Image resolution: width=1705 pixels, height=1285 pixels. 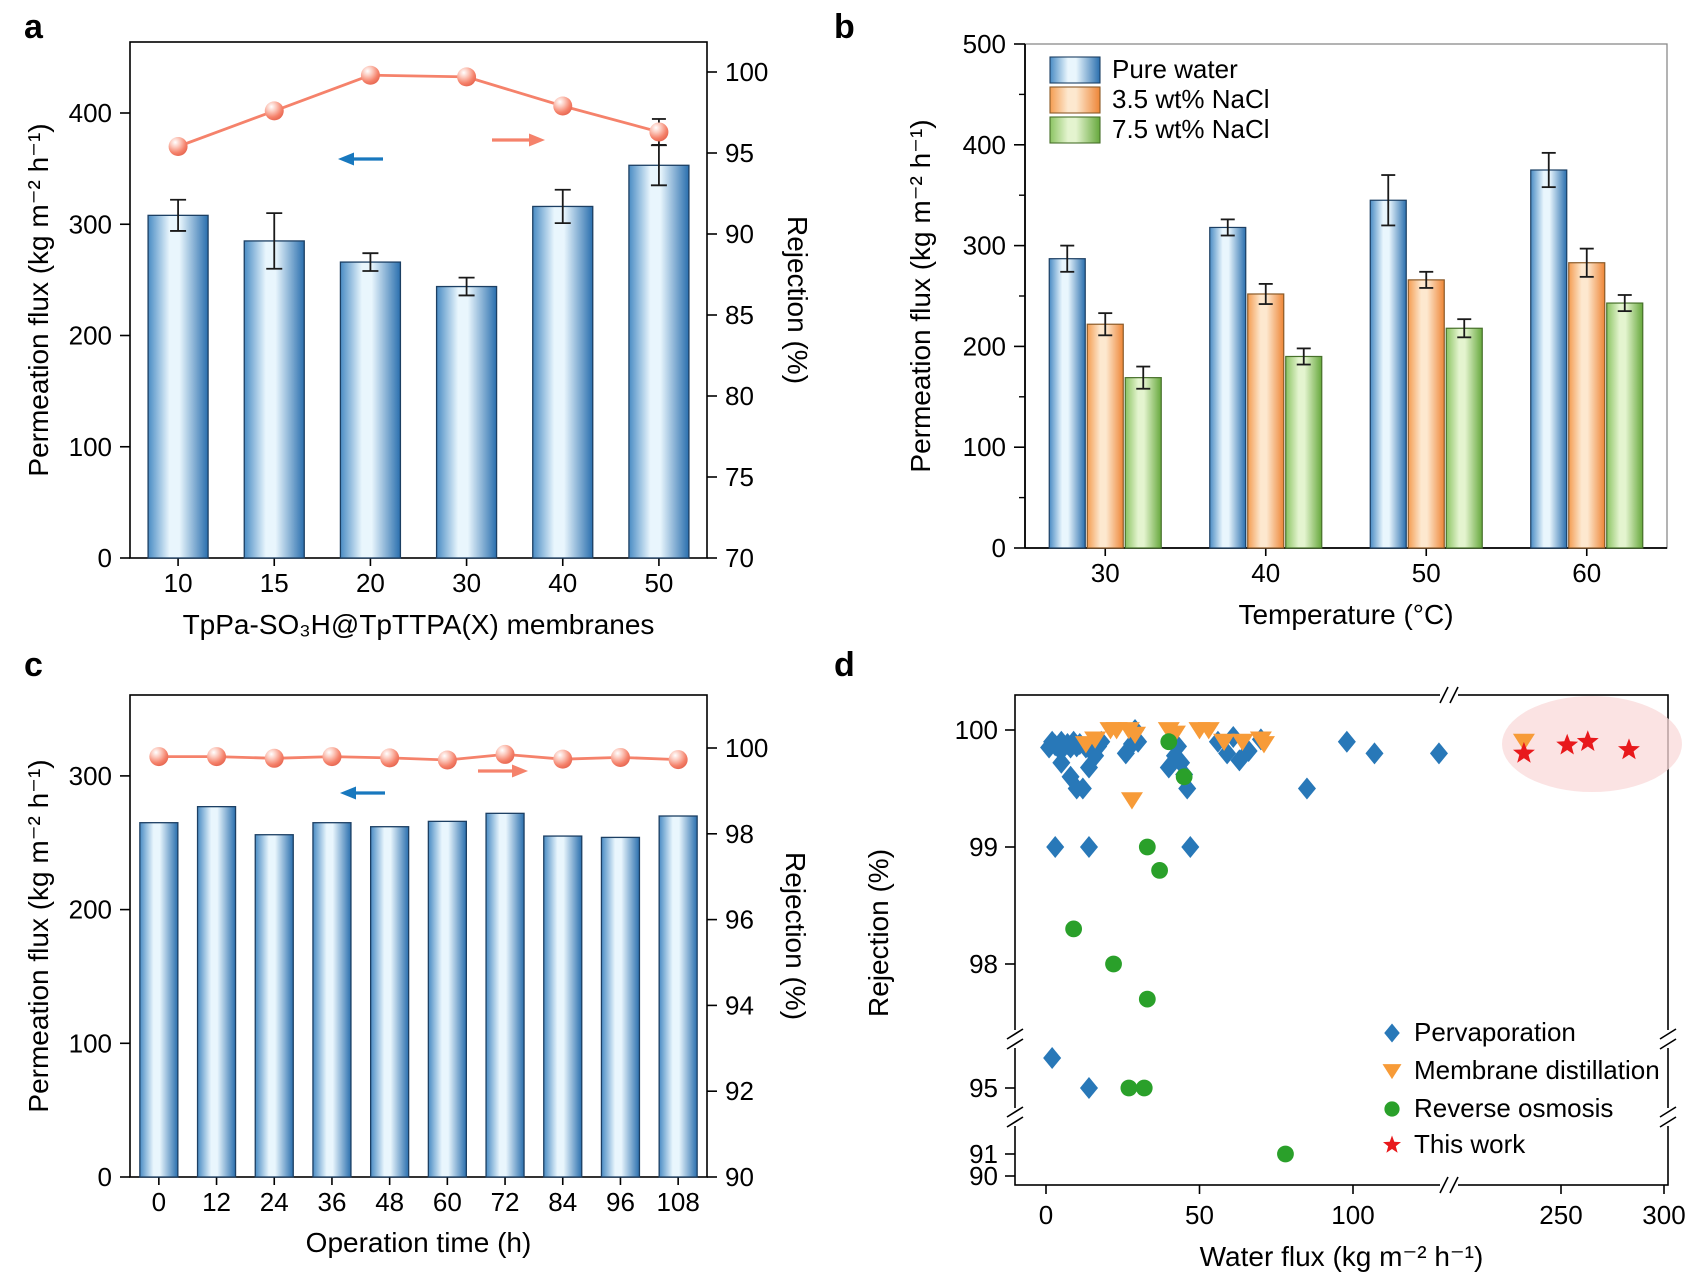 I want to click on panel-label-a: a, so click(x=33, y=27).